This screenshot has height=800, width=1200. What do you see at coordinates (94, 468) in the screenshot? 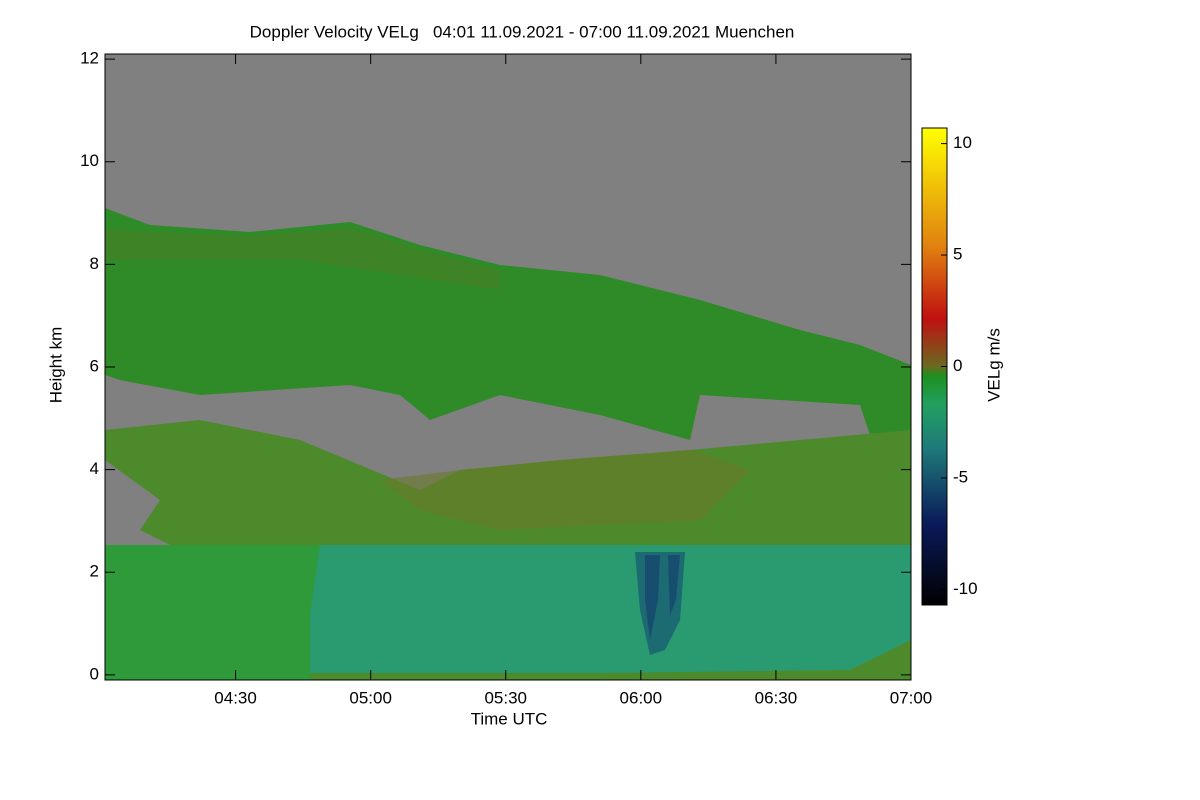
I see `y-tick-label: 4` at bounding box center [94, 468].